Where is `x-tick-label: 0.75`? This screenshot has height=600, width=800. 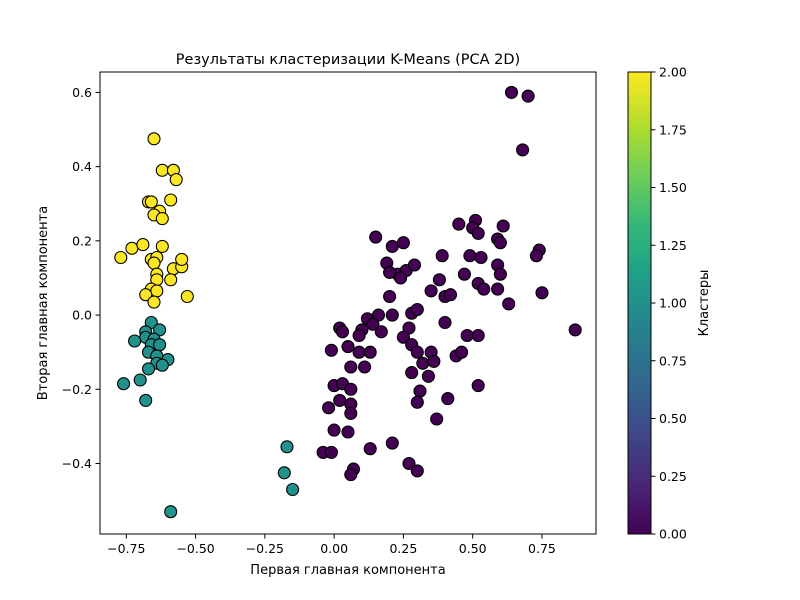 x-tick-label: 0.75 is located at coordinates (542, 548).